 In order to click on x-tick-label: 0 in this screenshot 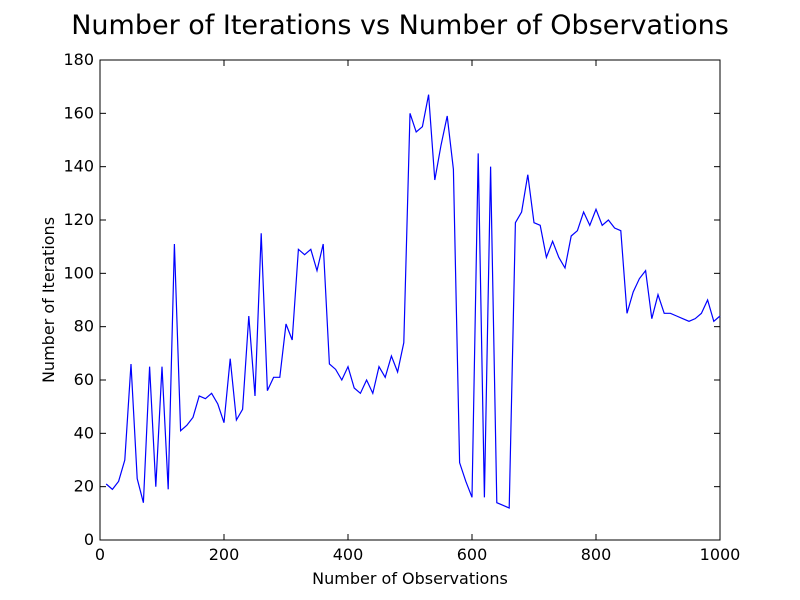, I will do `click(100, 554)`.